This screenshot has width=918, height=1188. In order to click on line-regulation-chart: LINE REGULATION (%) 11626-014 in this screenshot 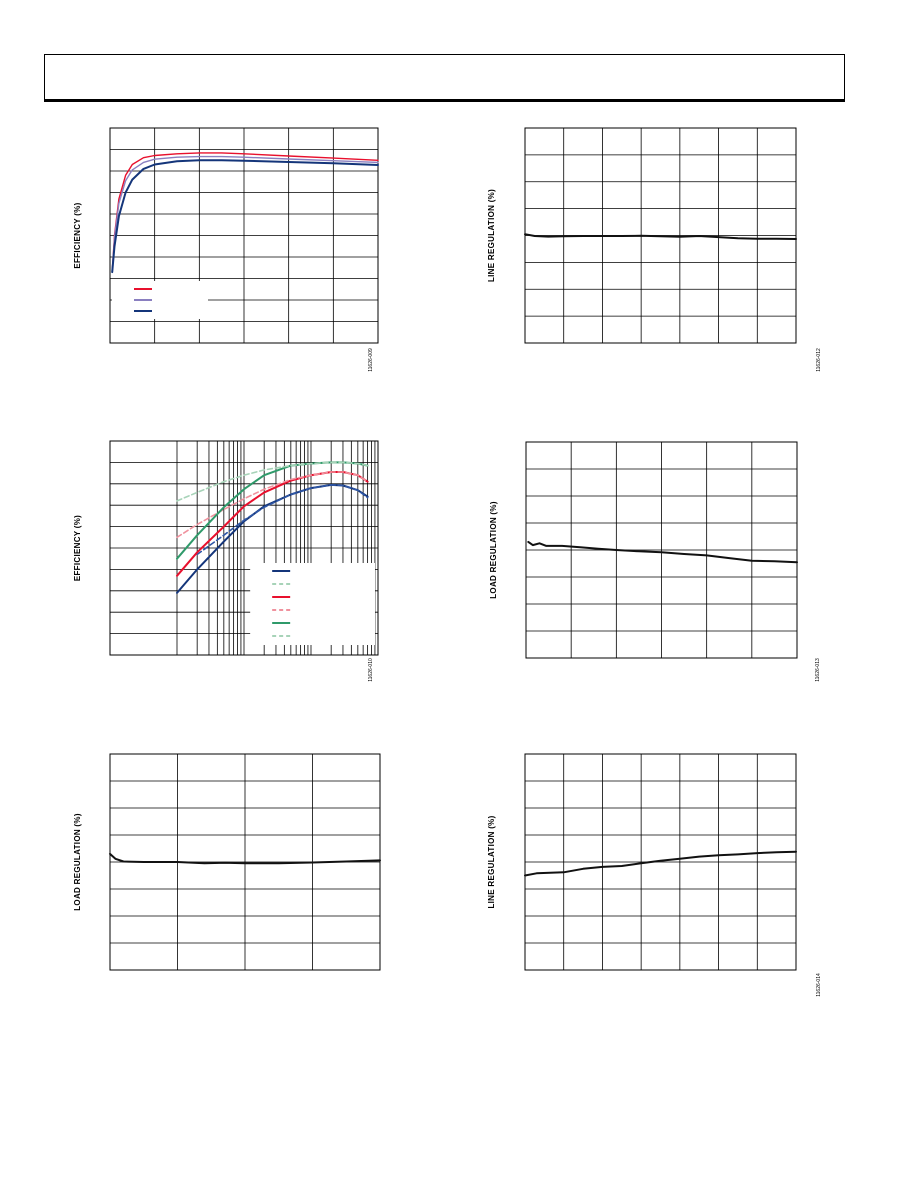, I will do `click(653, 875)`.